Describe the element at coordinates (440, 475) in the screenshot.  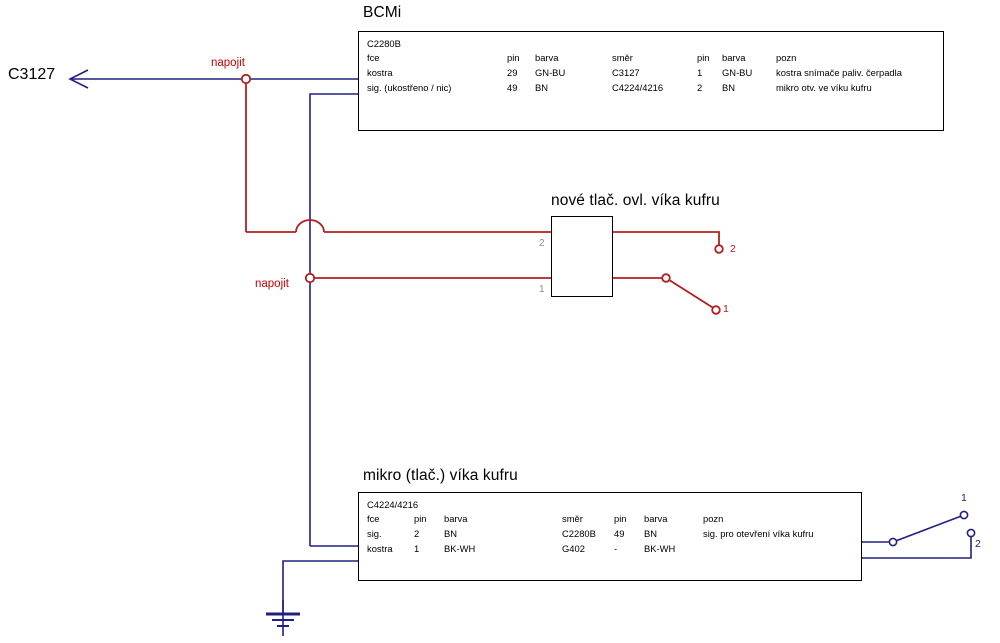
I see `title-micro-switch: mikro (tlač.) víka kufru` at that location.